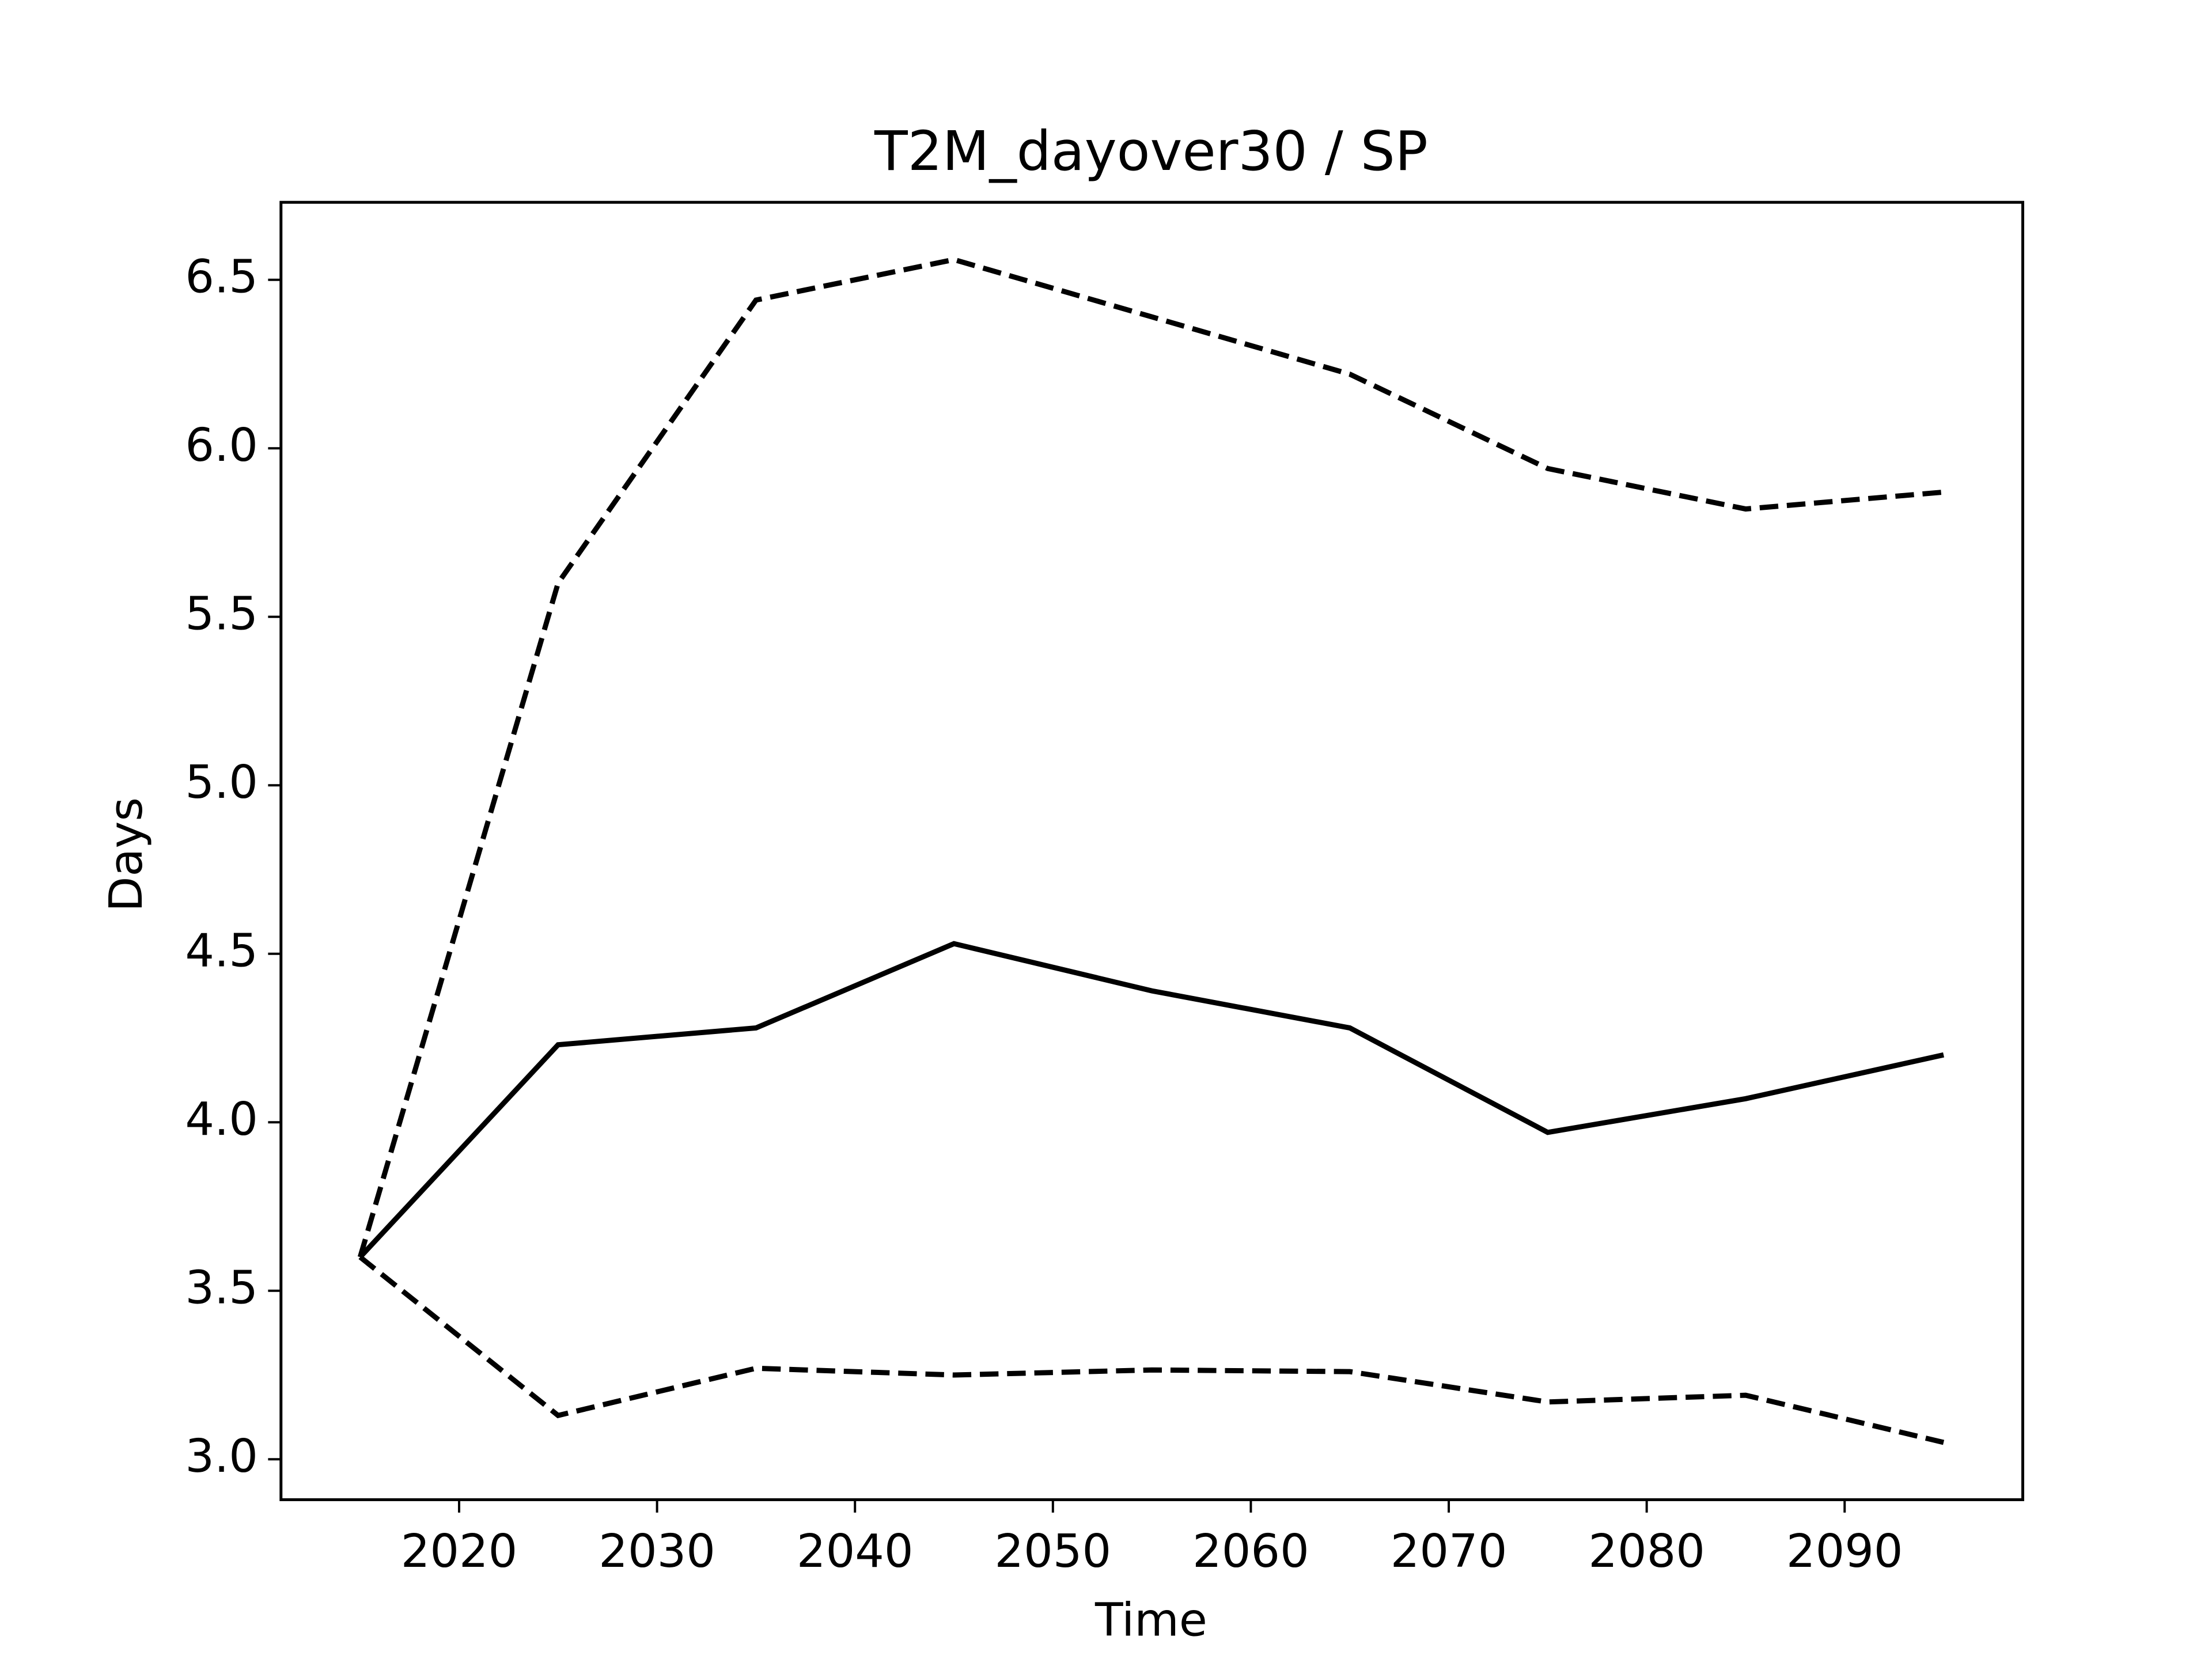 The image size is (2212, 1659). What do you see at coordinates (1646, 1551) in the screenshot?
I see `x-tick-label: 2080` at bounding box center [1646, 1551].